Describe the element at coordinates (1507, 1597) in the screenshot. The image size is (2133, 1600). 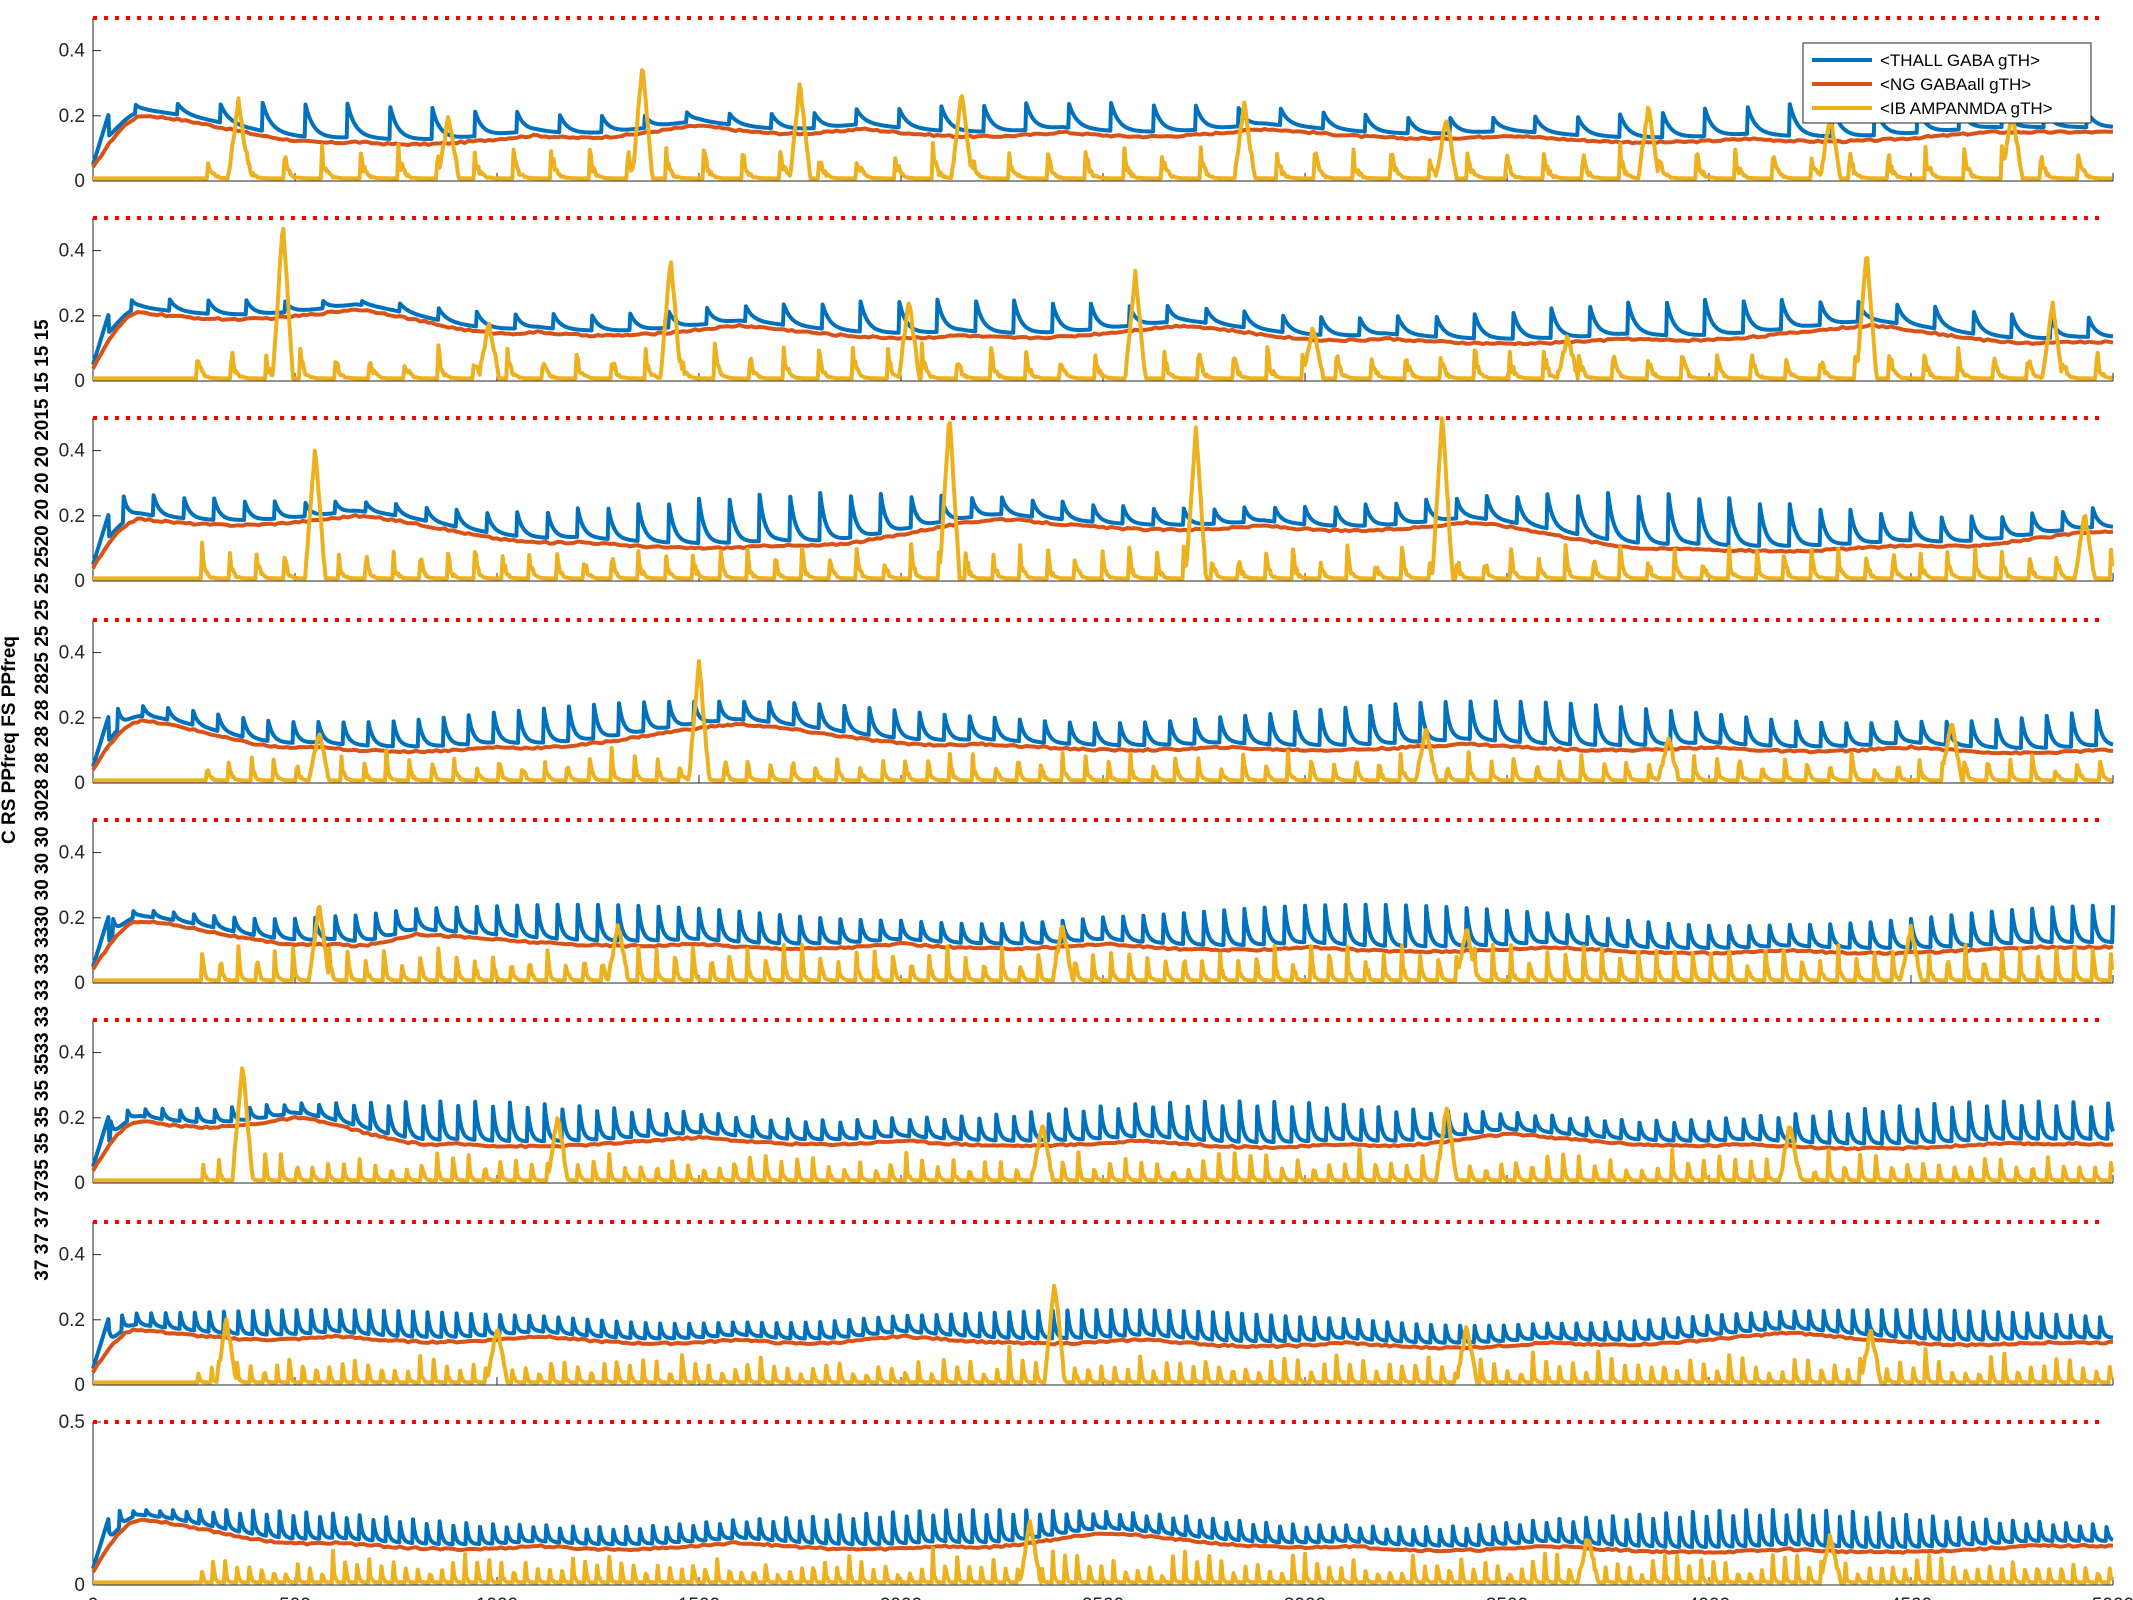
I see `x-tick-label: 3500` at that location.